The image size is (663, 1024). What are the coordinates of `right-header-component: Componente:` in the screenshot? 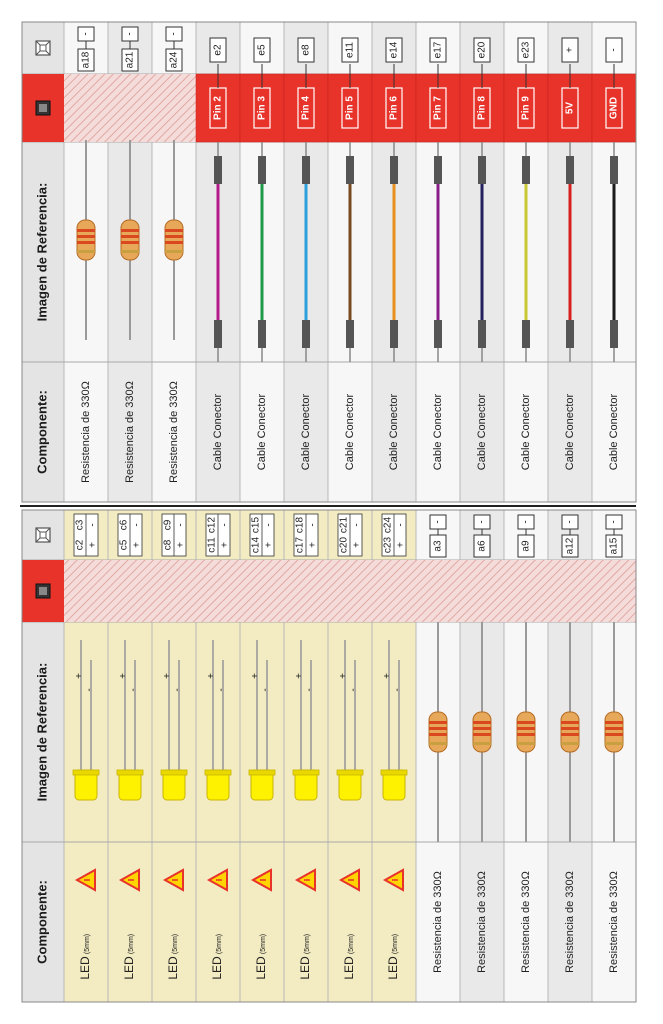 It's located at (41, 432).